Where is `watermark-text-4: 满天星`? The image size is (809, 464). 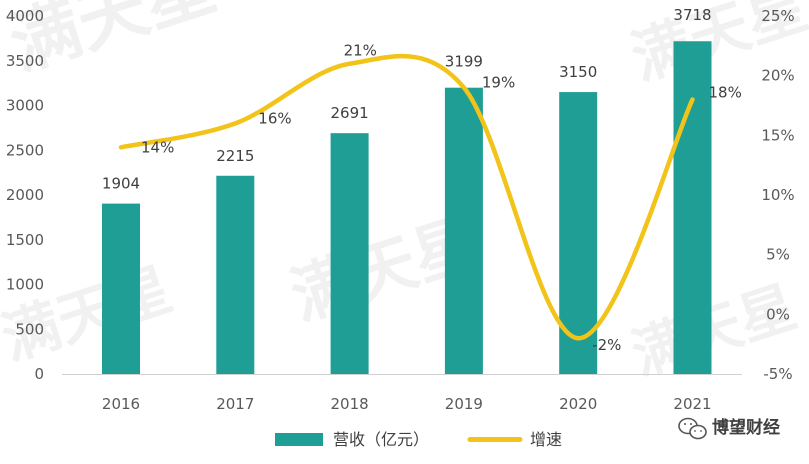
watermark-text-4: 满天星 is located at coordinates (90, 314).